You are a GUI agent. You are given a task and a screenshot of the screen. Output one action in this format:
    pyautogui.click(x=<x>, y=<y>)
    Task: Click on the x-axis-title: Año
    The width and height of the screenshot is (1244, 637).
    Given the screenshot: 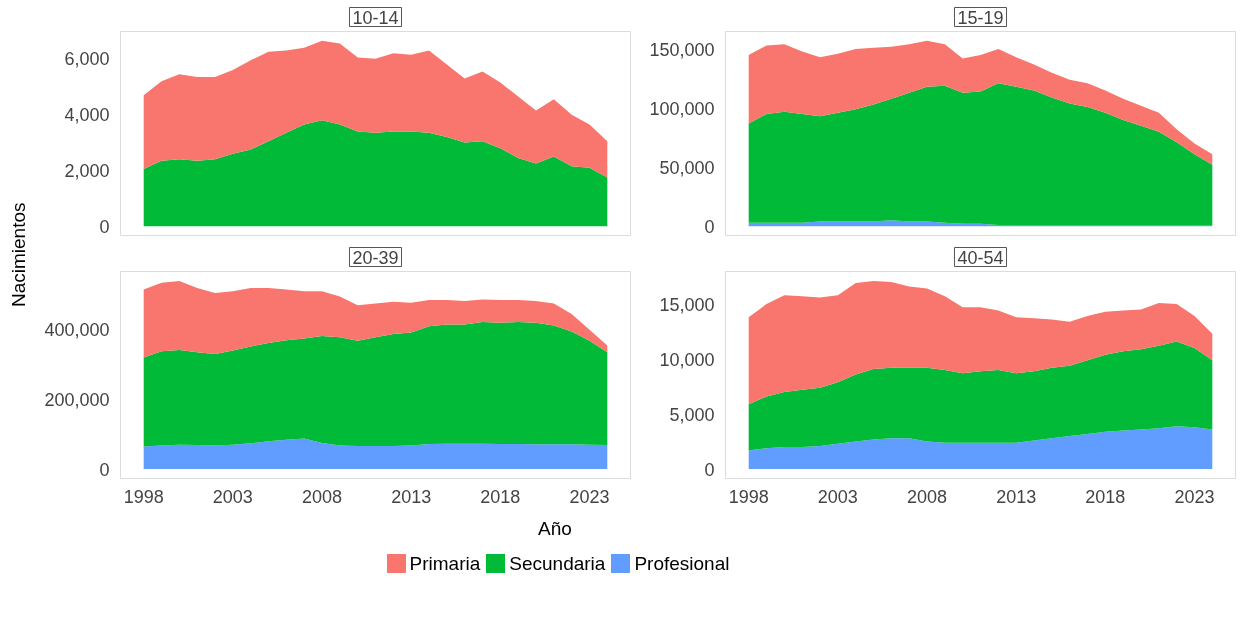 What is the action you would take?
    pyautogui.click(x=555, y=529)
    